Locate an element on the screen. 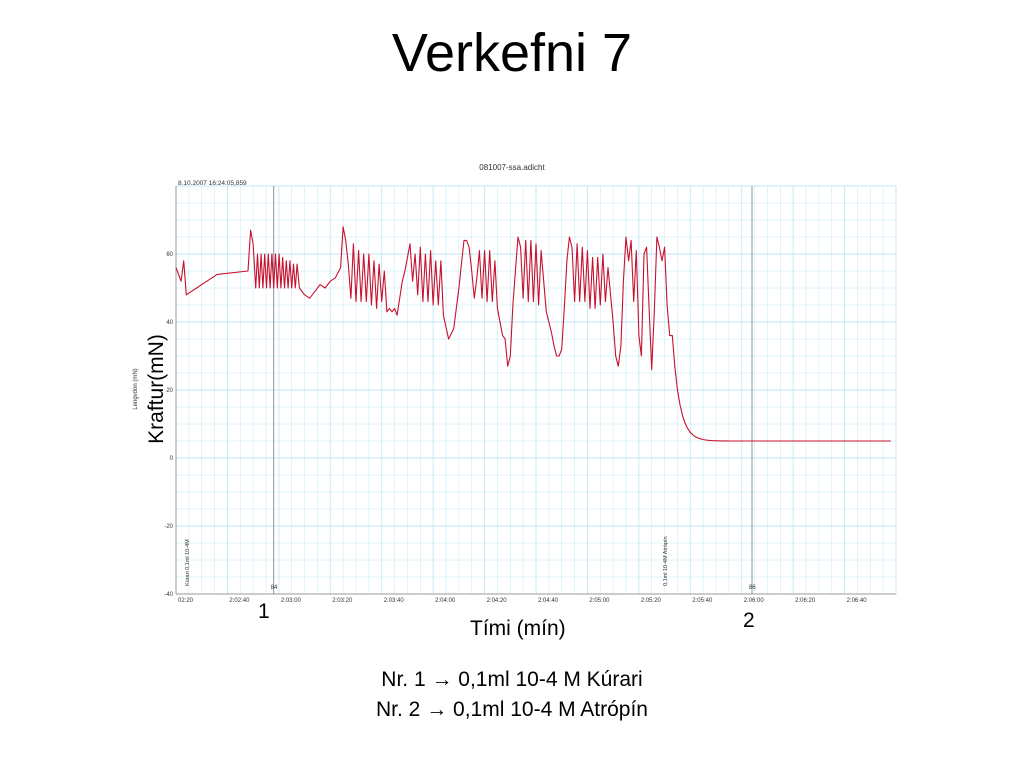  x-tick-label: 2:03:00 is located at coordinates (291, 601).